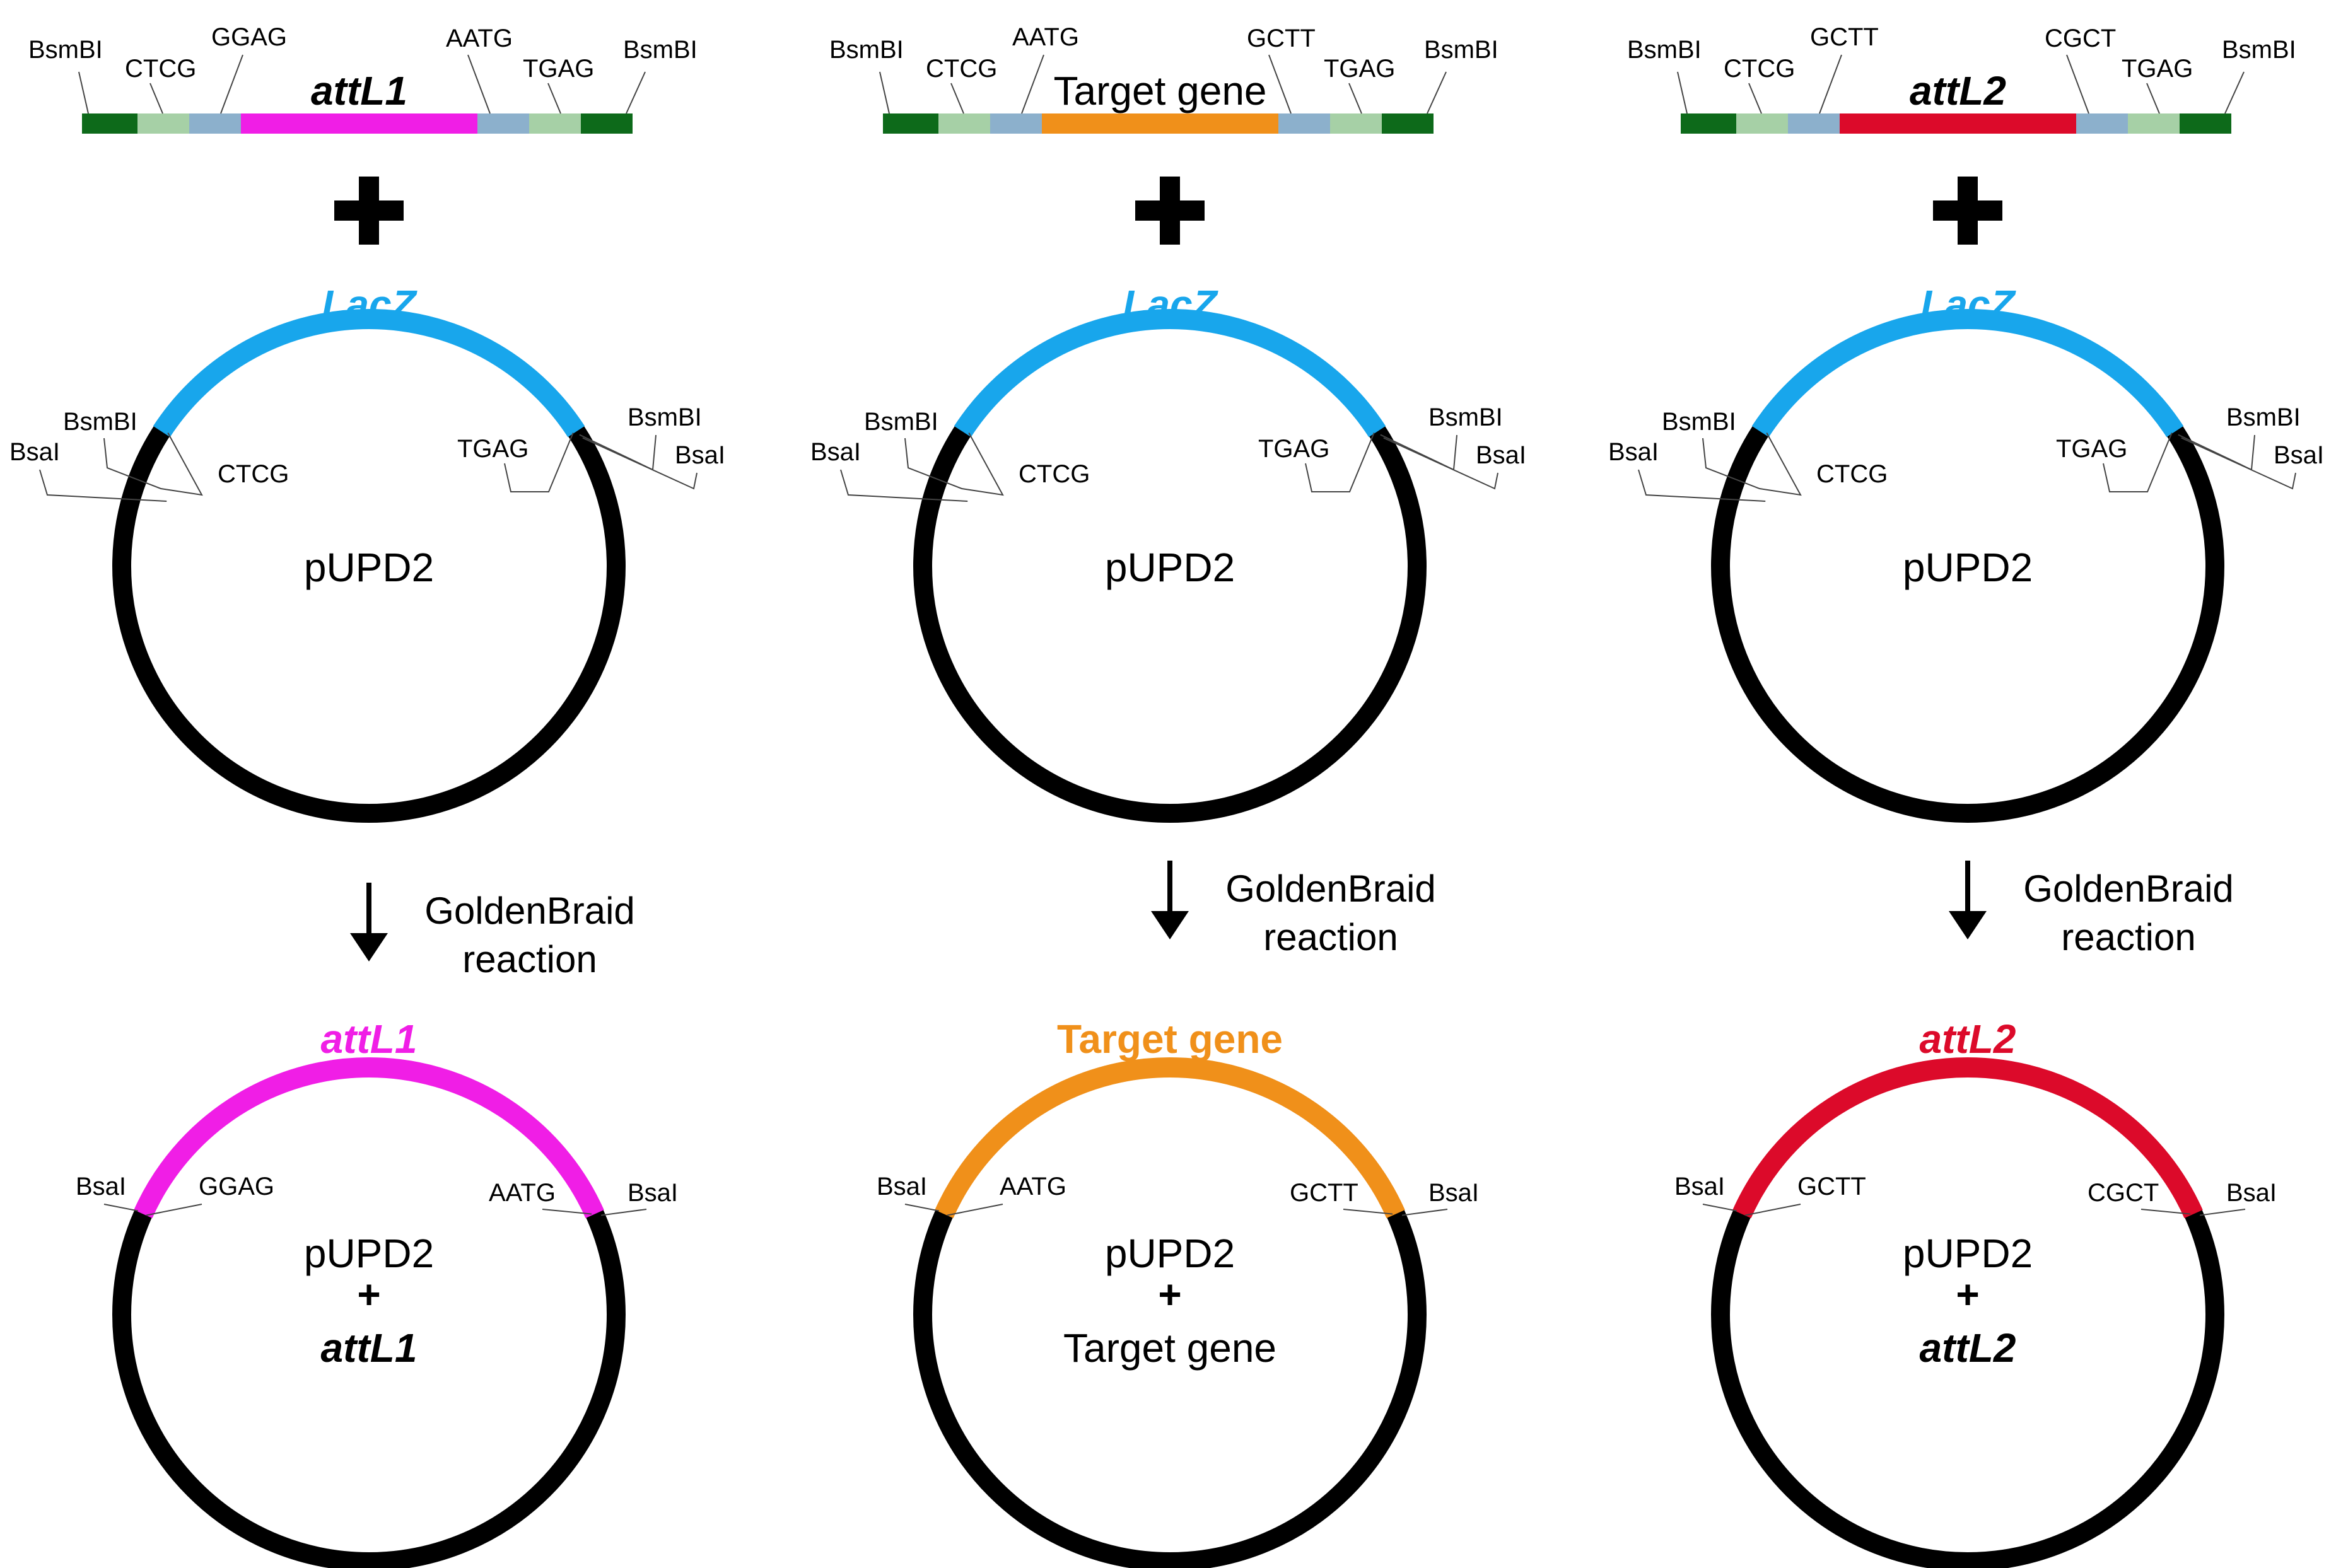 Image resolution: width=2336 pixels, height=1568 pixels. What do you see at coordinates (1281, 38) in the screenshot?
I see `overhang-label-inner-right: GCTT` at bounding box center [1281, 38].